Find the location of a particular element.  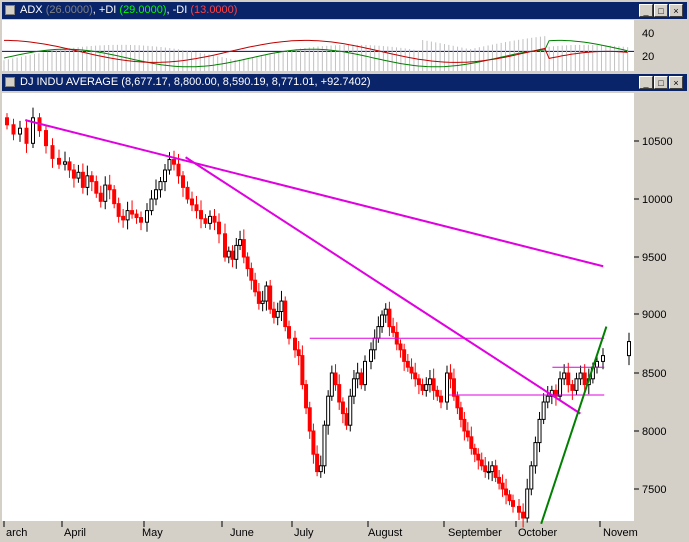

price-title: DJ INDU AVERAGE is located at coordinates (69, 82).